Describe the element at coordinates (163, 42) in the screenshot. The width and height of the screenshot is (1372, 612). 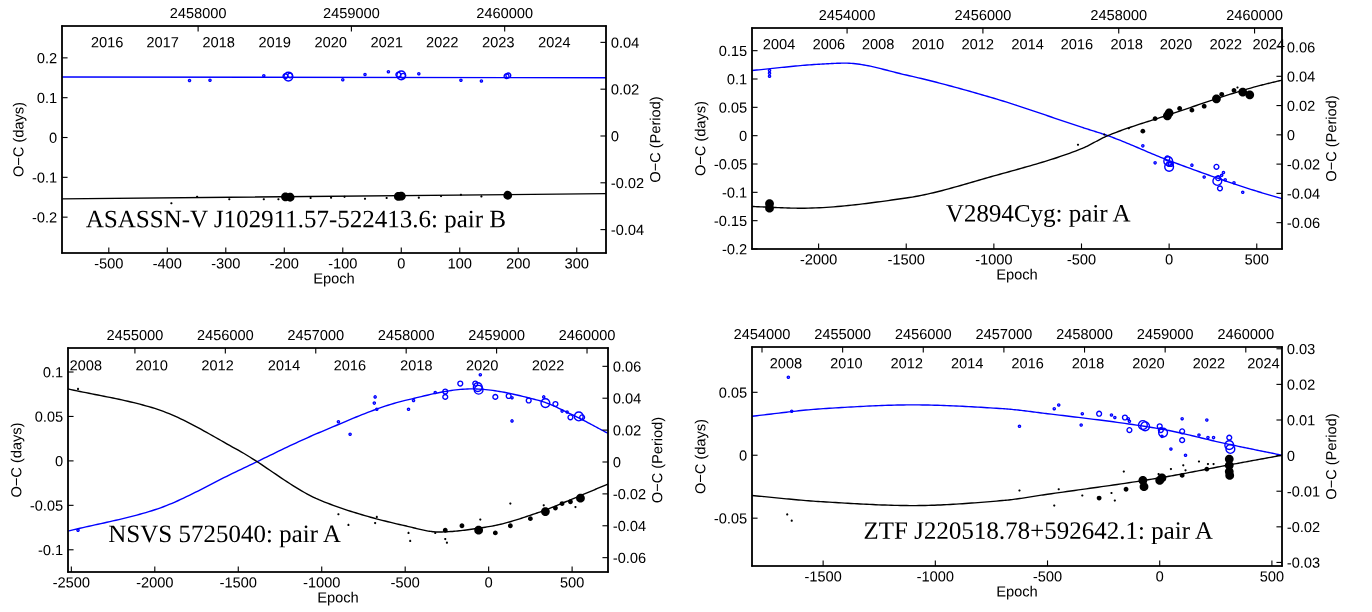
I see `annotation: 2017` at that location.